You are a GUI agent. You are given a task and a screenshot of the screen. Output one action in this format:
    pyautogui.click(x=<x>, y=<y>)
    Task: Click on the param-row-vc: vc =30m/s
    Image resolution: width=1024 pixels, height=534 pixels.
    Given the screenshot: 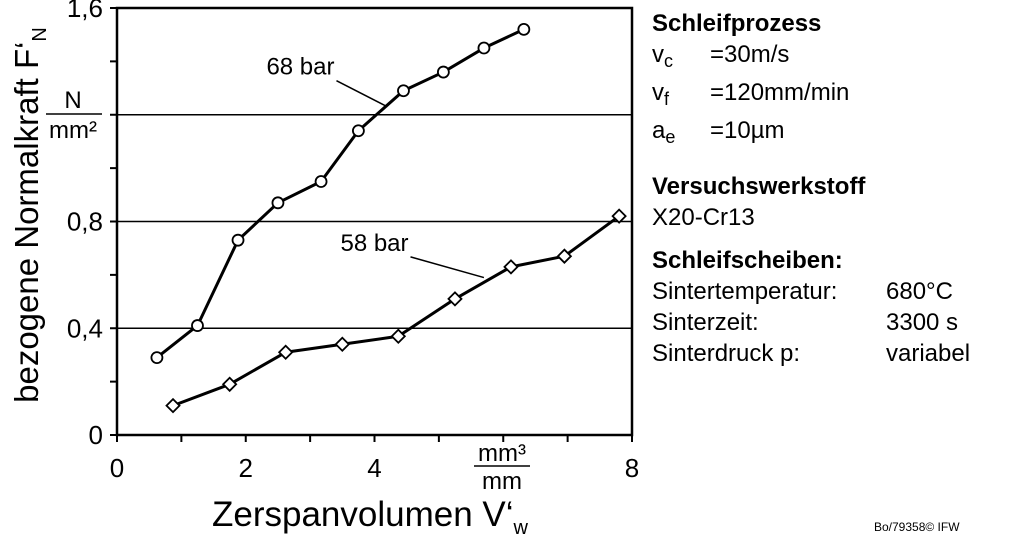 What is the action you would take?
    pyautogui.click(x=811, y=58)
    